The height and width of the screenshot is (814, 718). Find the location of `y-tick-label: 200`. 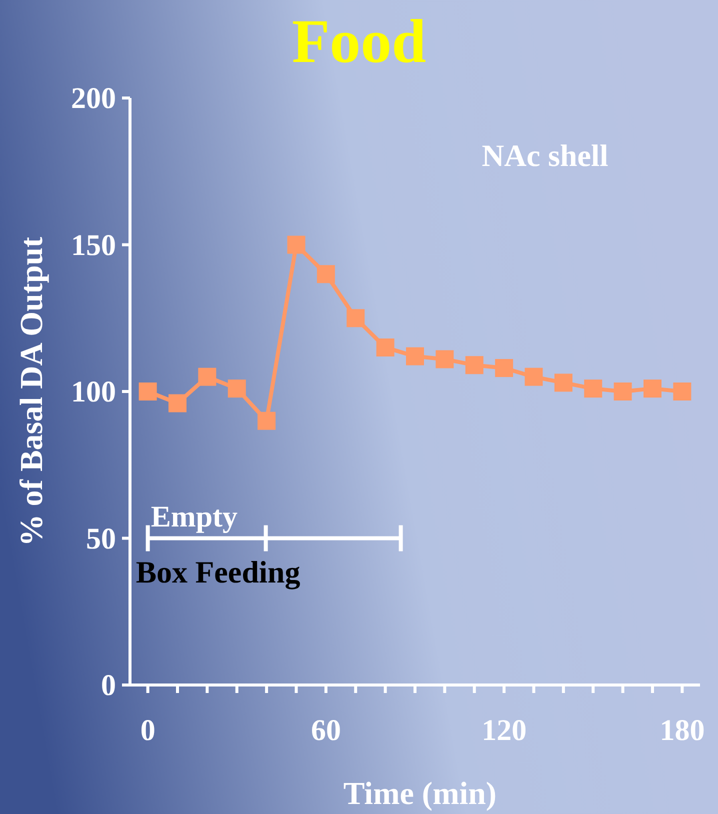

y-tick-label: 200 is located at coordinates (93, 98).